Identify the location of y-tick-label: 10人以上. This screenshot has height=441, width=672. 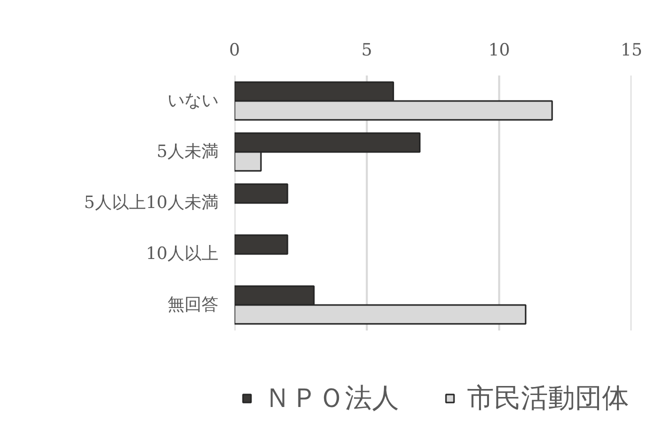
(182, 254).